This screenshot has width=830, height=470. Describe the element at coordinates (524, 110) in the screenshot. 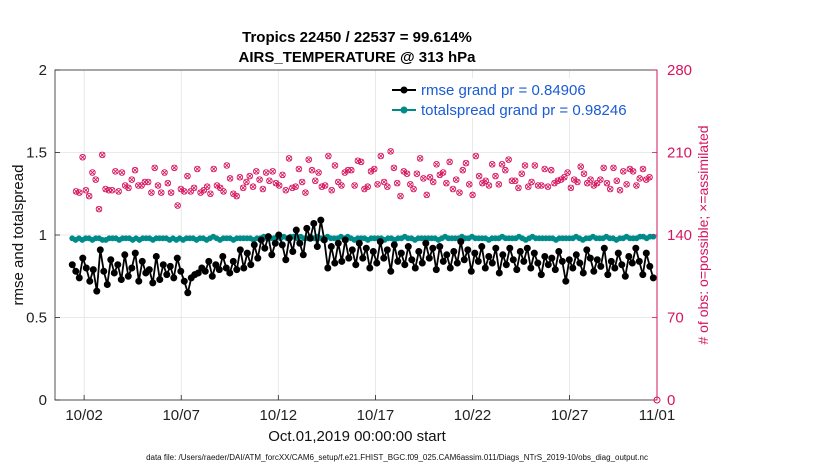

I see `legend-spread-label: totalspread grand pr = 0.98246` at that location.